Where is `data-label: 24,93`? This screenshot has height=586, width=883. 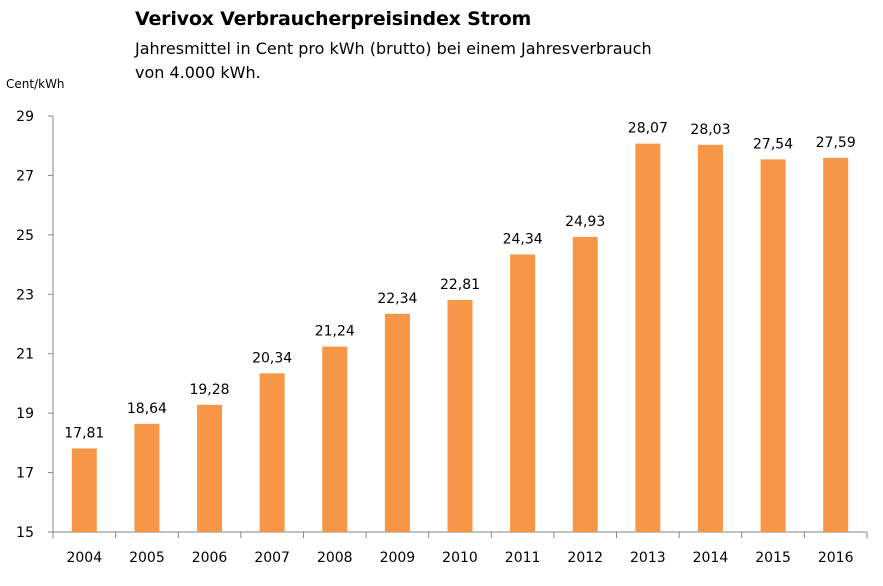 data-label: 24,93 is located at coordinates (585, 222).